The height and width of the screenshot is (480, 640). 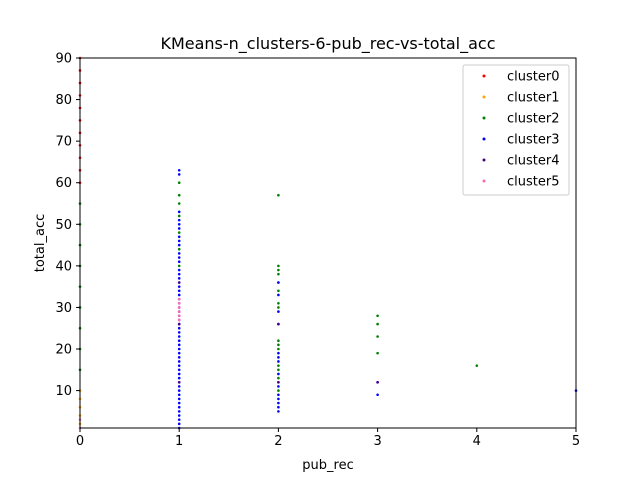 I want to click on legend-label-cluster5: cluster5, so click(x=533, y=182).